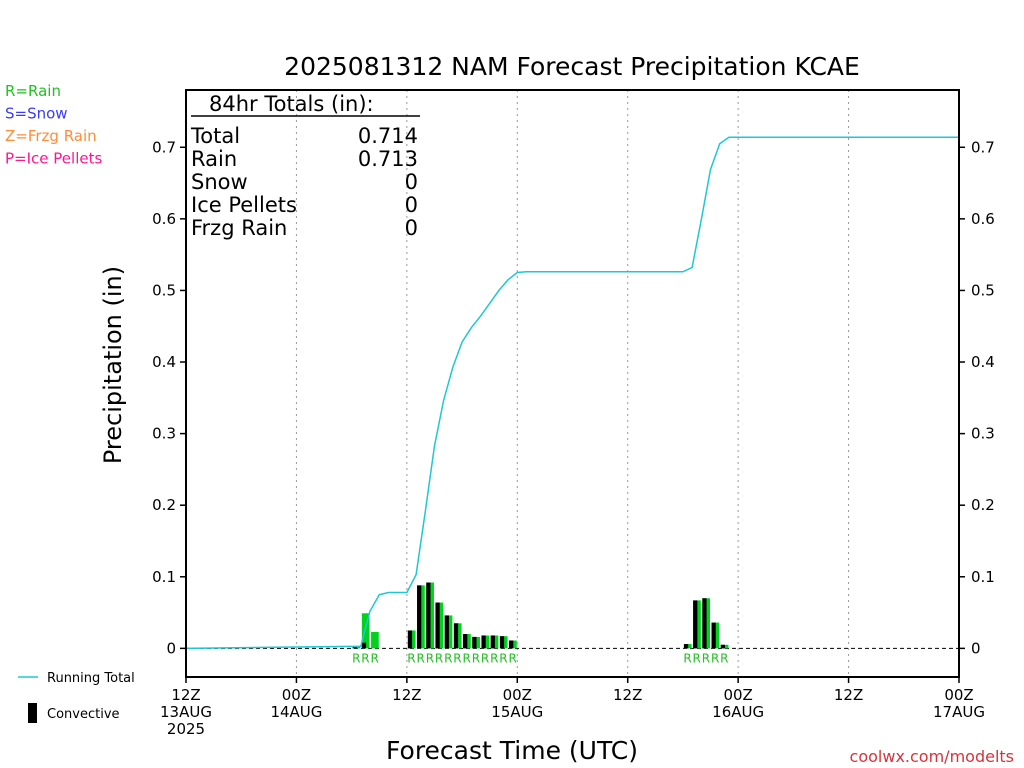  Describe the element at coordinates (83, 714) in the screenshot. I see `convective-legend-label: Convective` at that location.